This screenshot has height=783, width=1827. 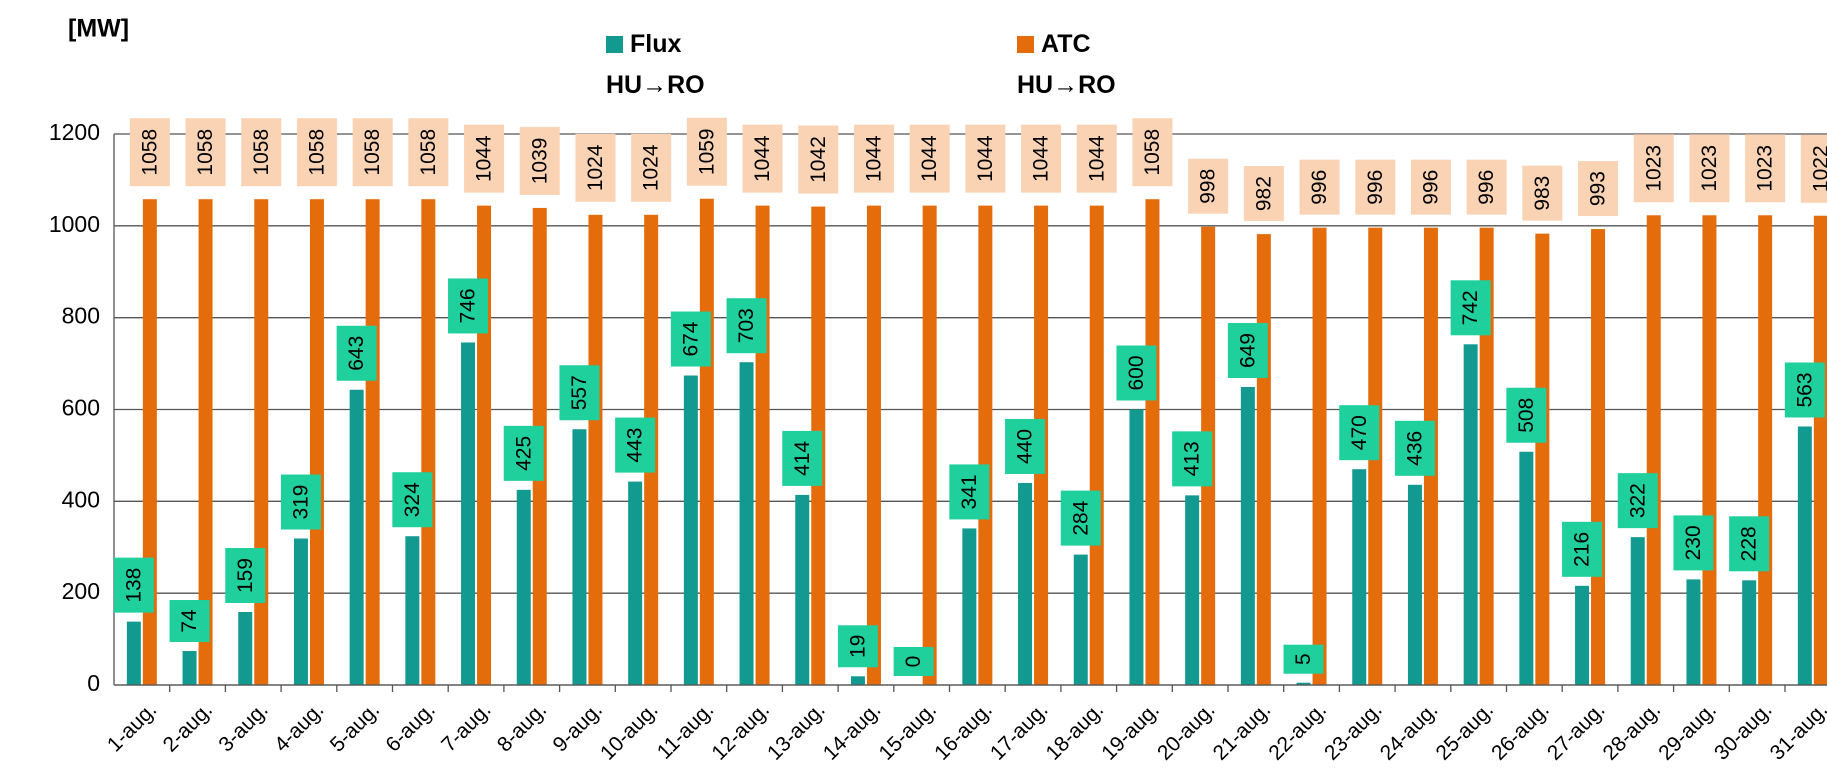 What do you see at coordinates (818, 159) in the screenshot?
I see `data-label: 1042` at bounding box center [818, 159].